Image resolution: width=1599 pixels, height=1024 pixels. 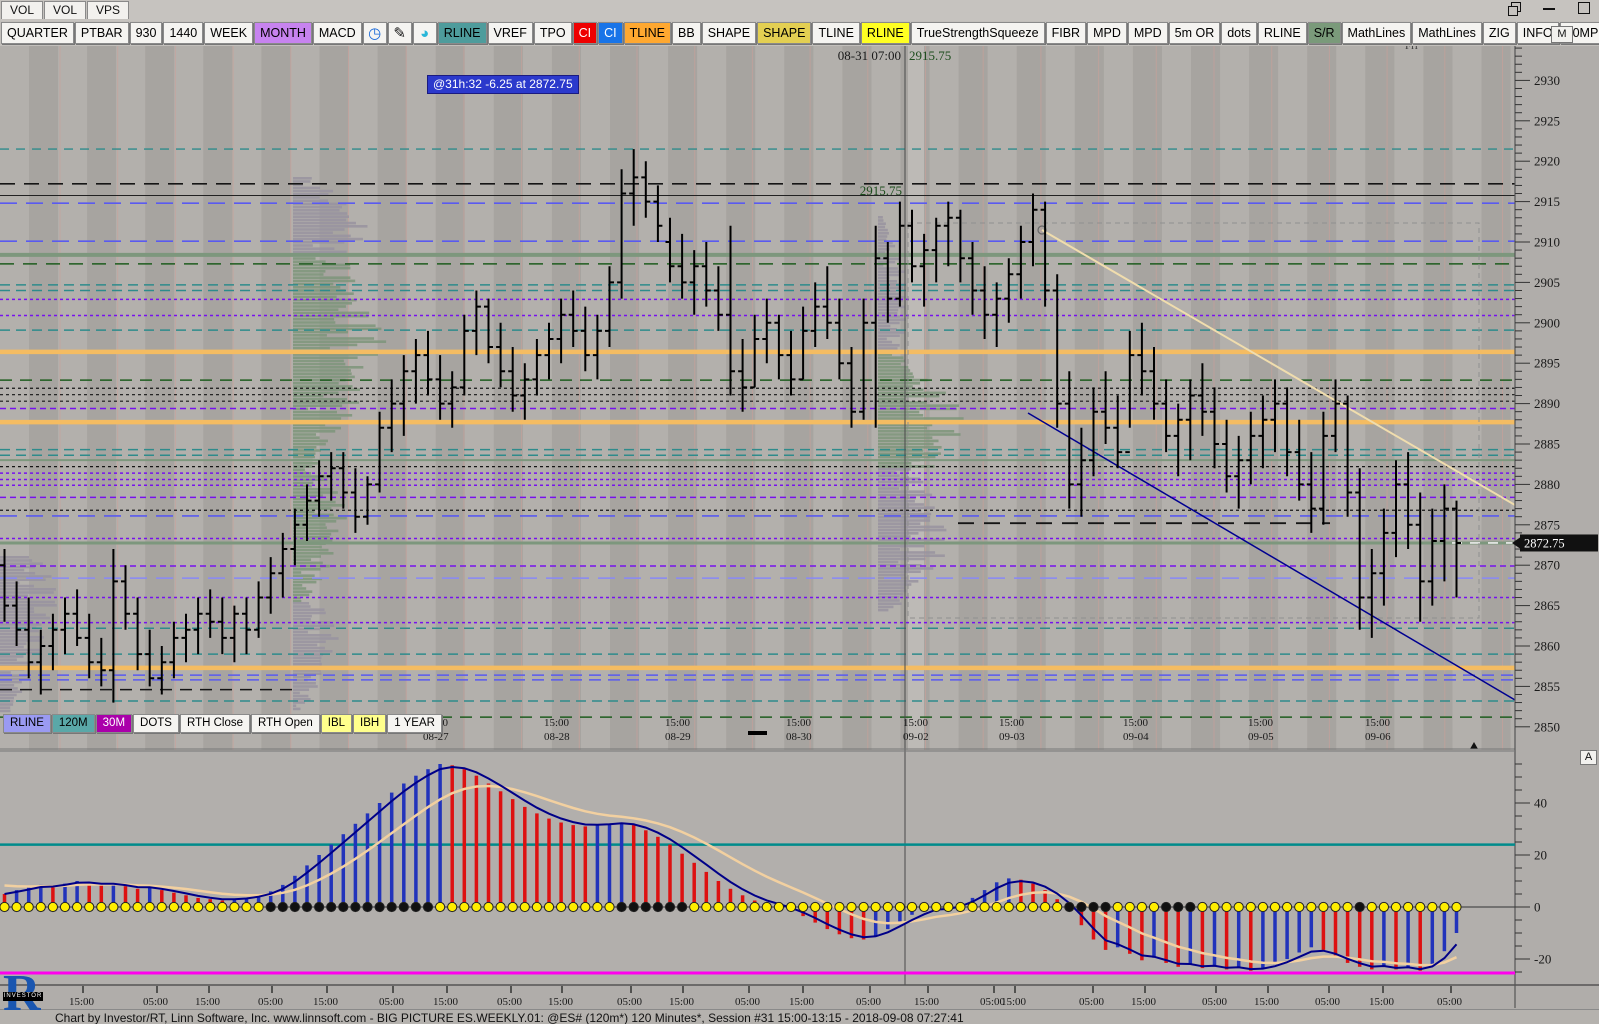 I want to click on toolbar-button-rth-open-5: RTH Open, so click(x=285, y=723).